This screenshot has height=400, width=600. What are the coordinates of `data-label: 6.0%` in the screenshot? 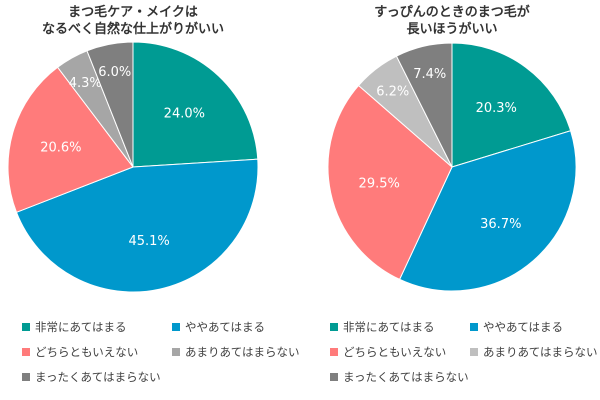 It's located at (114, 72).